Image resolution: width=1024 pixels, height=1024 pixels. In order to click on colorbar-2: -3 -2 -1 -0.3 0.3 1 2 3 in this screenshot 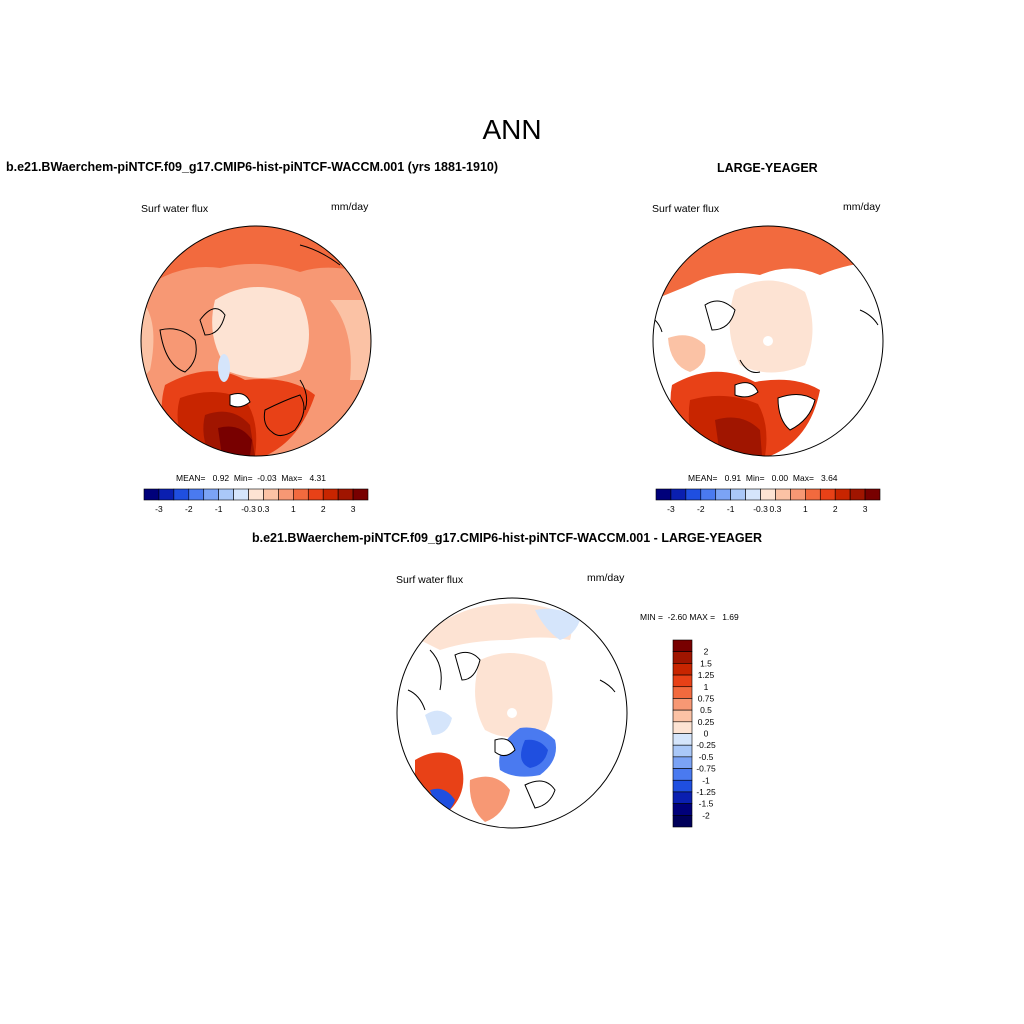, I will do `click(768, 501)`.